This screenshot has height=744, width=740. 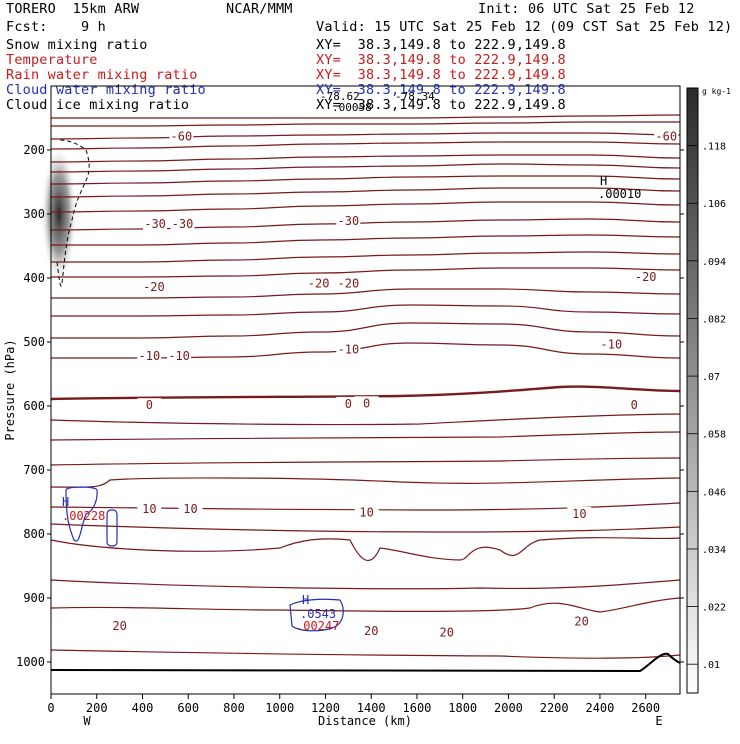 I want to click on colorbar, so click(x=692, y=390).